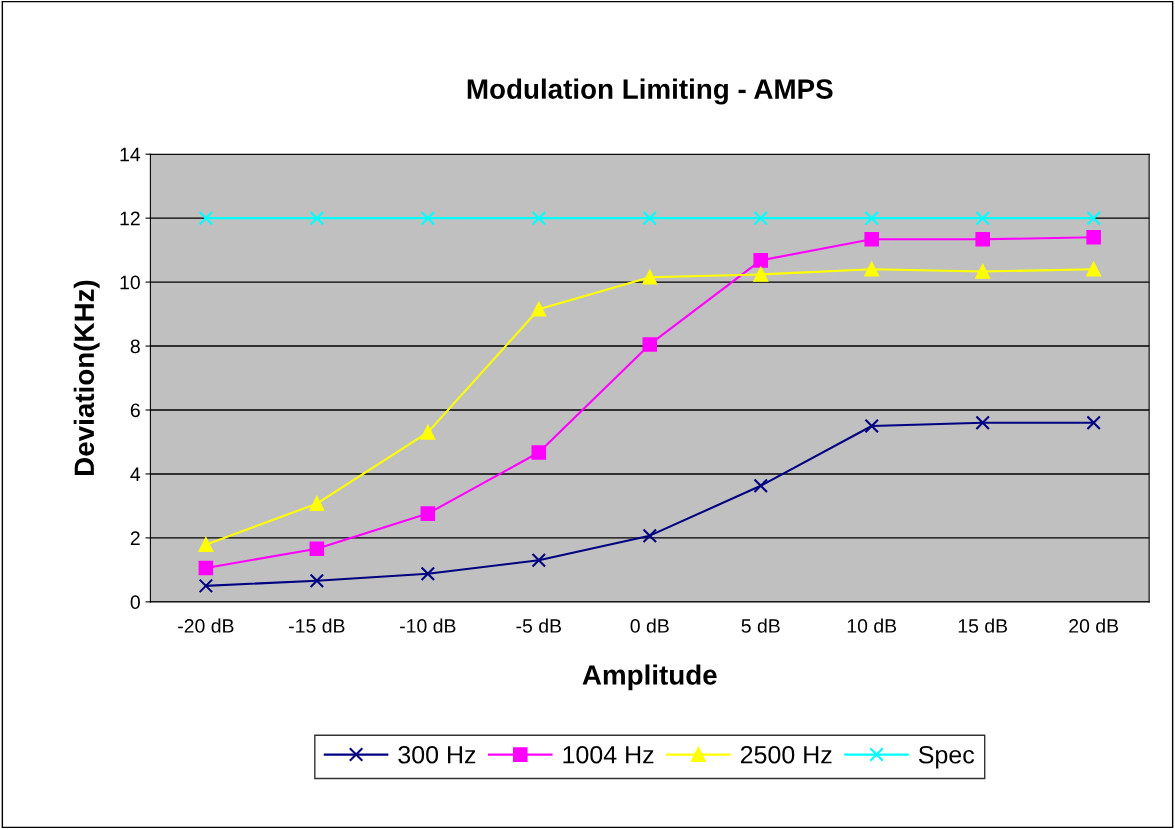  What do you see at coordinates (983, 625) in the screenshot?
I see `x-tick-label: 15 dB` at bounding box center [983, 625].